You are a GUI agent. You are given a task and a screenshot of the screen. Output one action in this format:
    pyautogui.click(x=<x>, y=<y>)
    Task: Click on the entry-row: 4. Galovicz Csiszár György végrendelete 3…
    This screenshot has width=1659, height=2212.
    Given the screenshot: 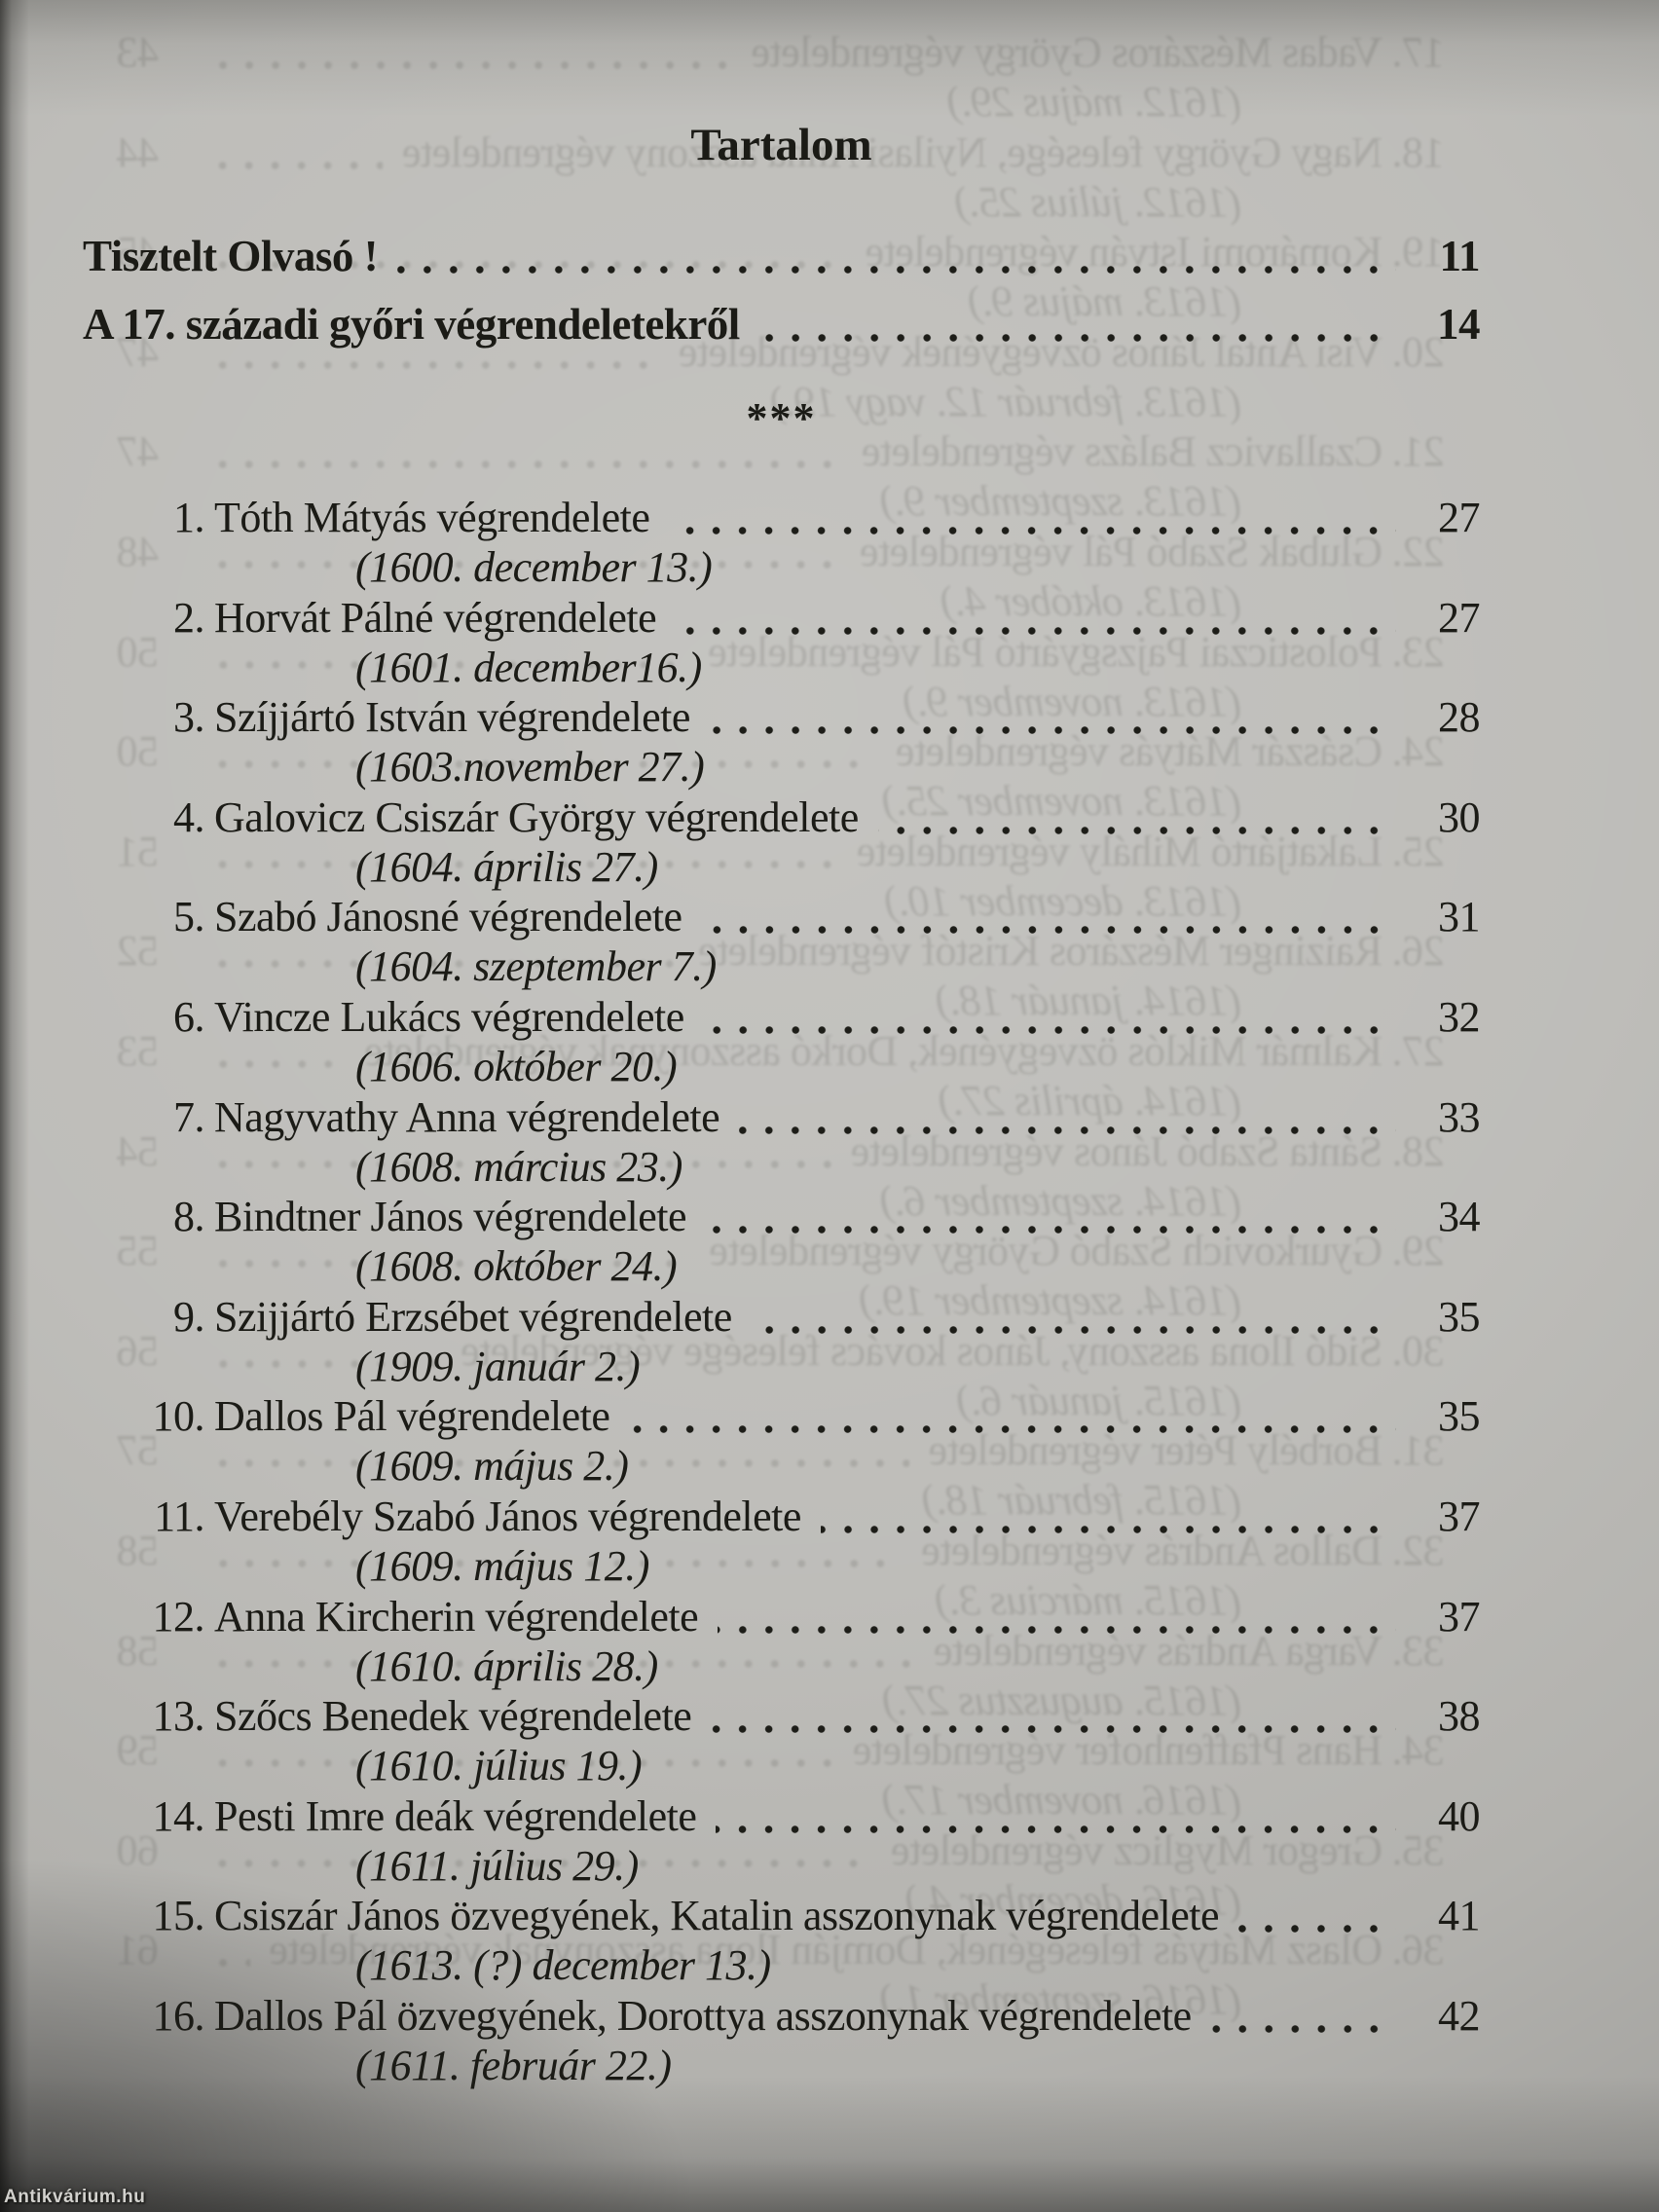 What is the action you would take?
    pyautogui.click(x=782, y=817)
    